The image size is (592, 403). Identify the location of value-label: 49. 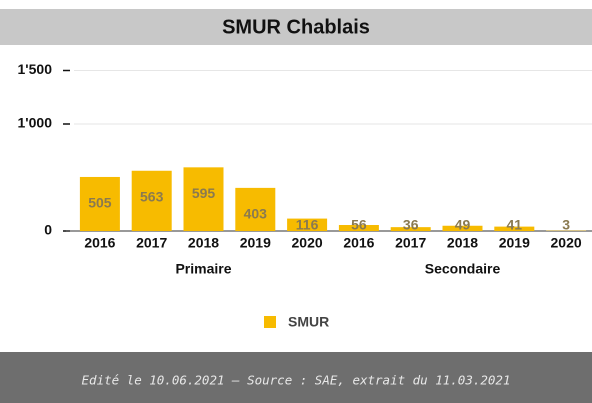
(463, 225).